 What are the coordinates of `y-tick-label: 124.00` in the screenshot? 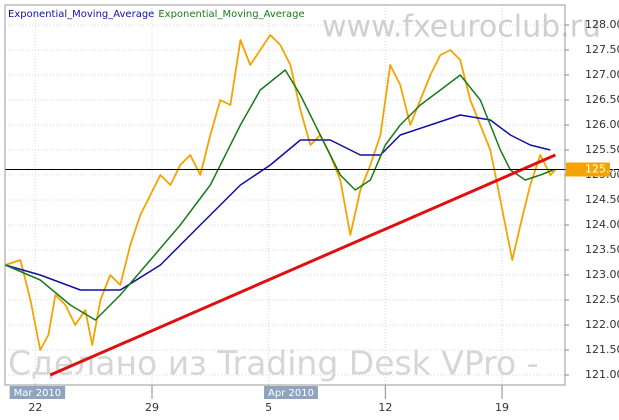 It's located at (602, 224).